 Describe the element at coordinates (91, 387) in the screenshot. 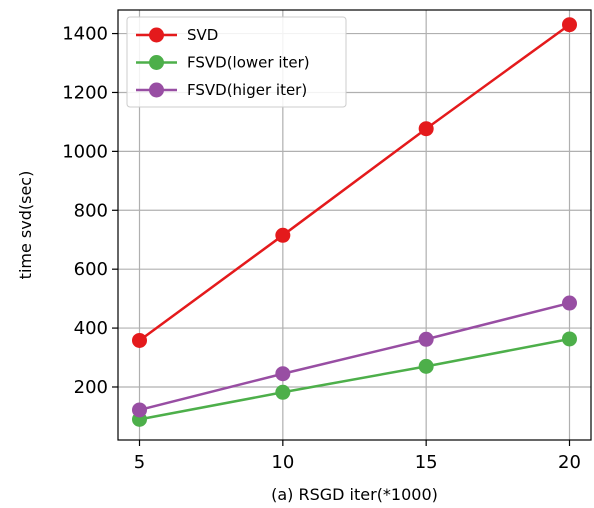

I see `y-tick-label: 200` at that location.